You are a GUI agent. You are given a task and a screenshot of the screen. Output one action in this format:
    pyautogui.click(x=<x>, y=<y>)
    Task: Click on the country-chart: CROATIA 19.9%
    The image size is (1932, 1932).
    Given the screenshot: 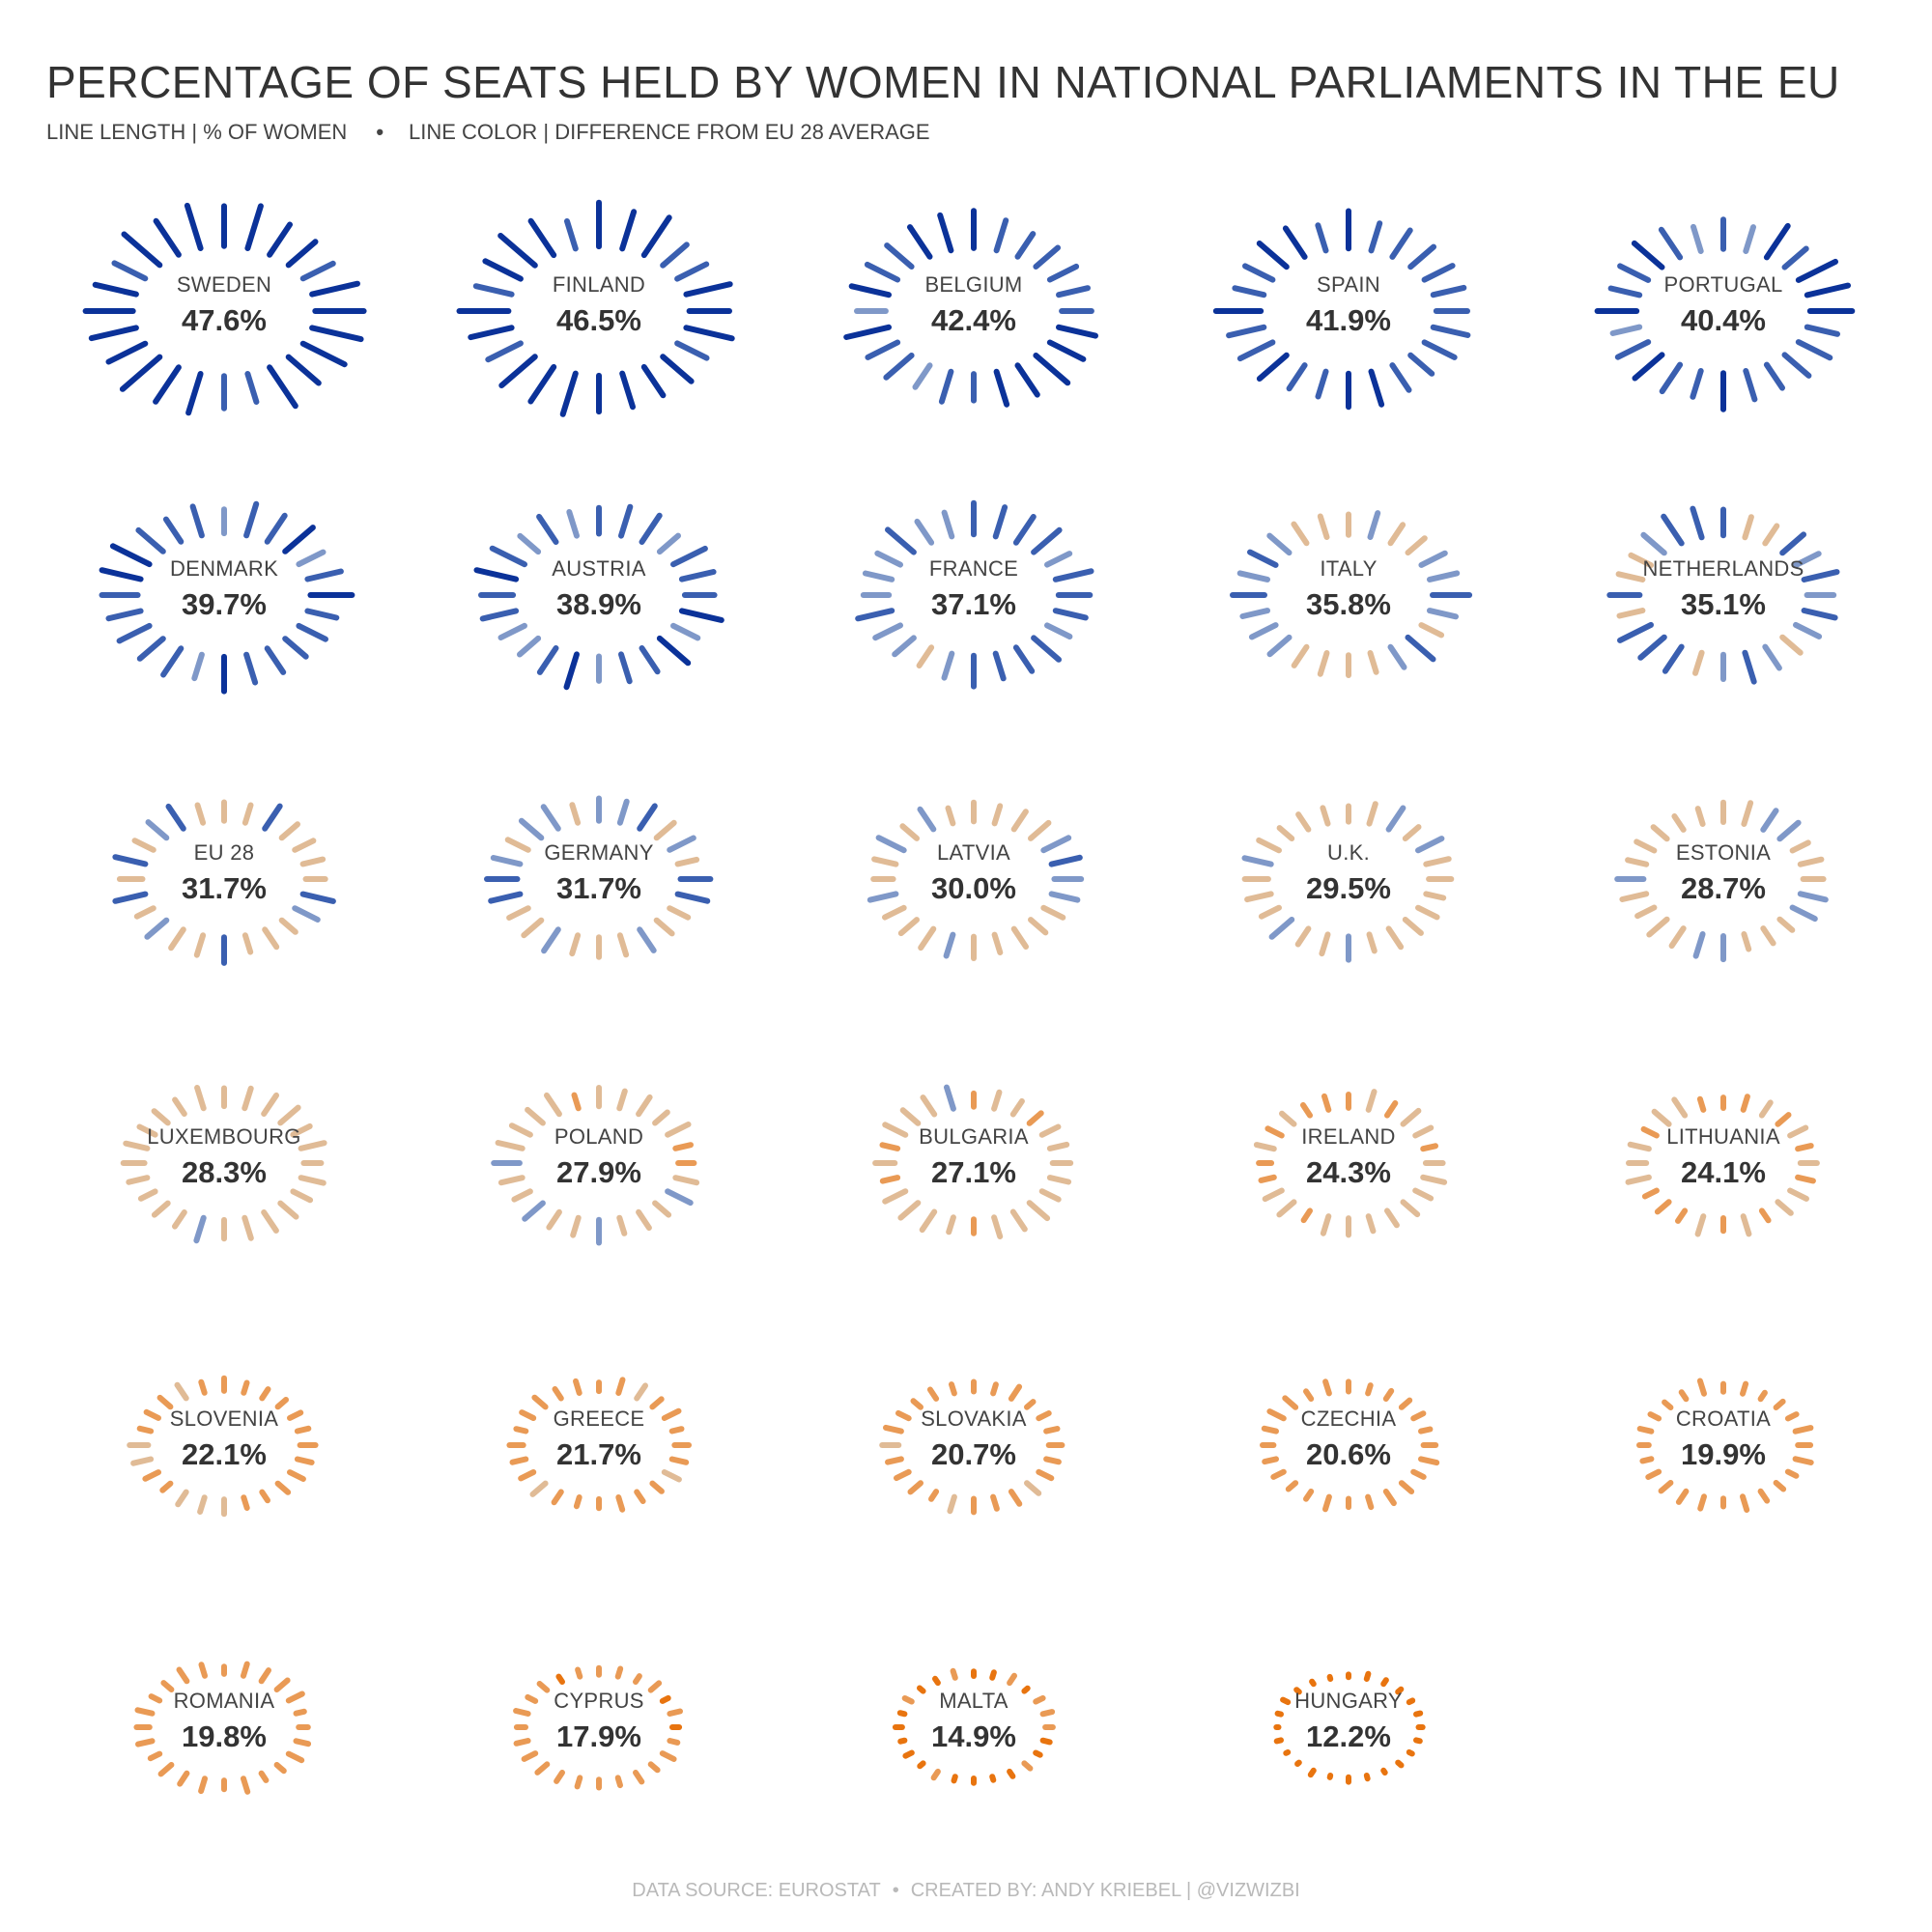 What is the action you would take?
    pyautogui.click(x=1723, y=1440)
    